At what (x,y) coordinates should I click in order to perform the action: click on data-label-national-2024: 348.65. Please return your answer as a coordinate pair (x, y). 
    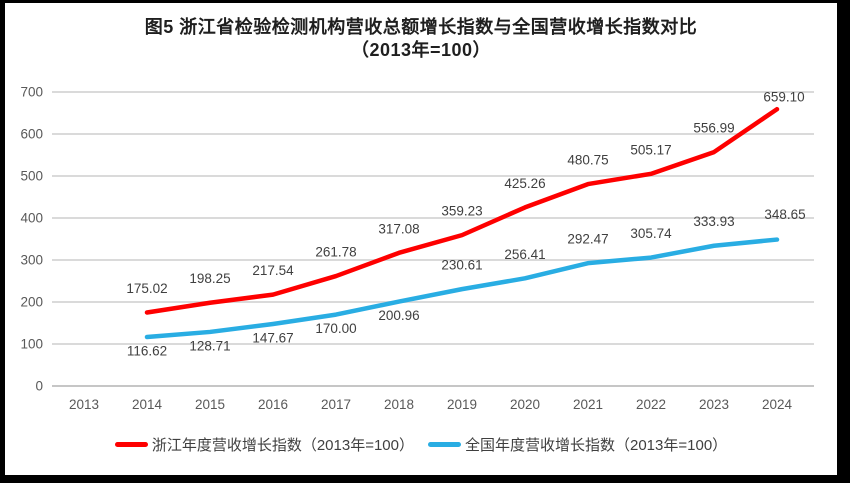
    Looking at the image, I should click on (784, 214).